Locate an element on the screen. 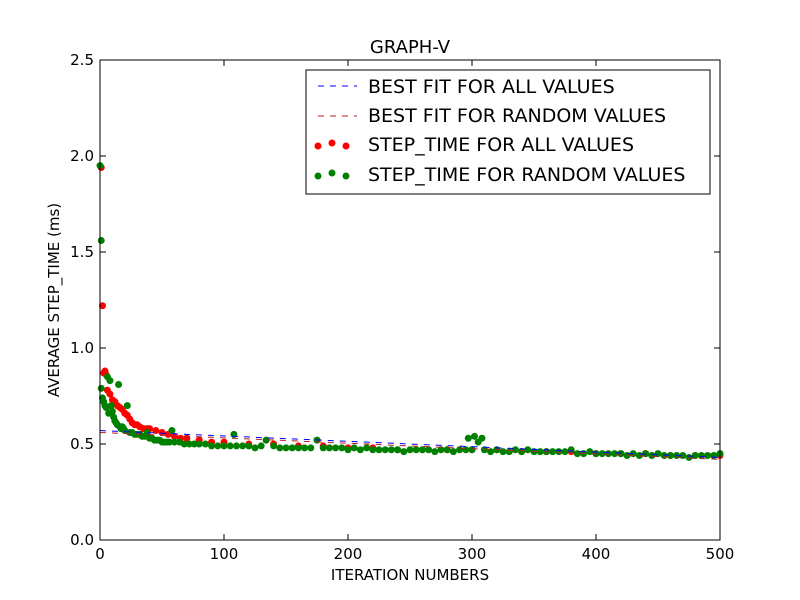  x-axis-title: ITERATION NUMBERS is located at coordinates (410, 575).